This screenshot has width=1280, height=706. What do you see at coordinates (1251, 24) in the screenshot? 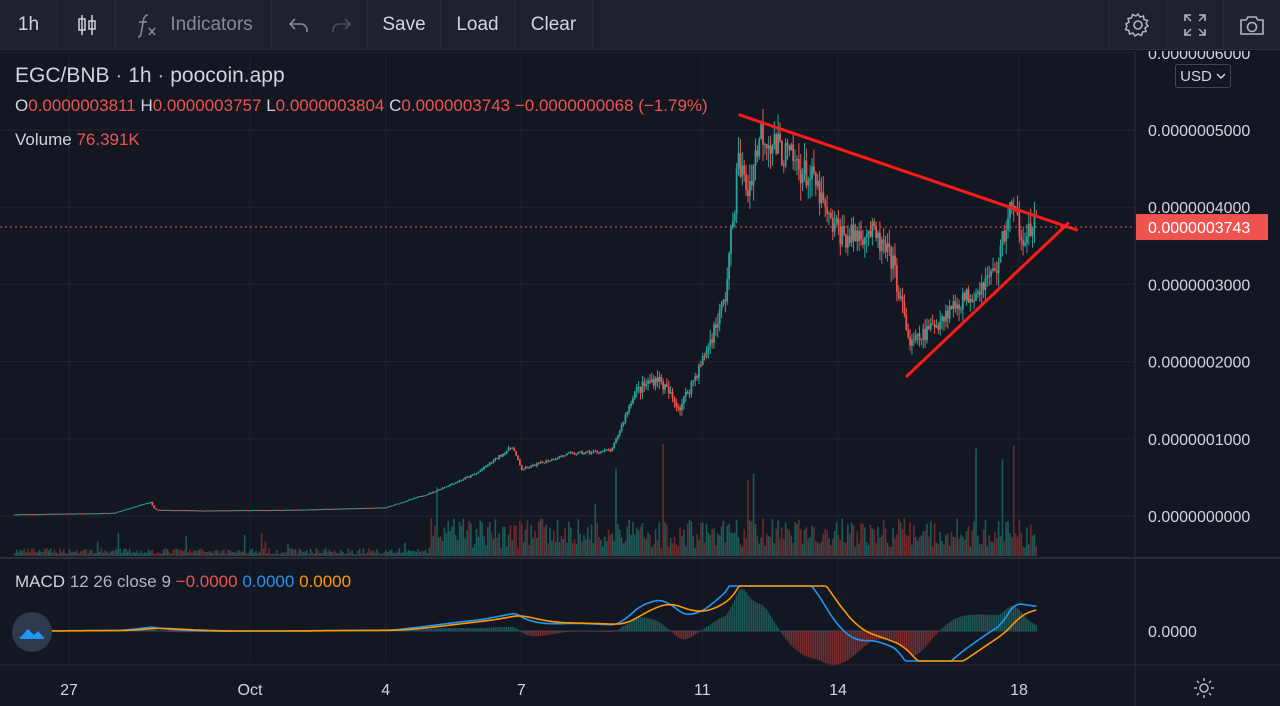
I see `snapshot-button` at bounding box center [1251, 24].